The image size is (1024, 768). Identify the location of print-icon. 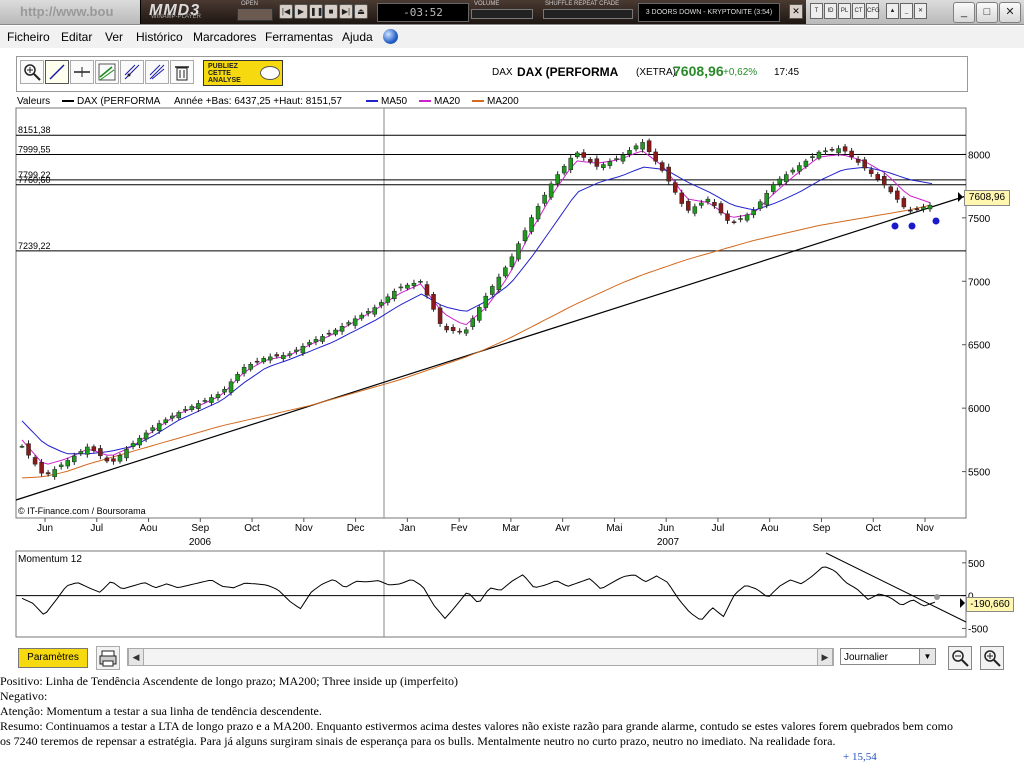
(108, 658).